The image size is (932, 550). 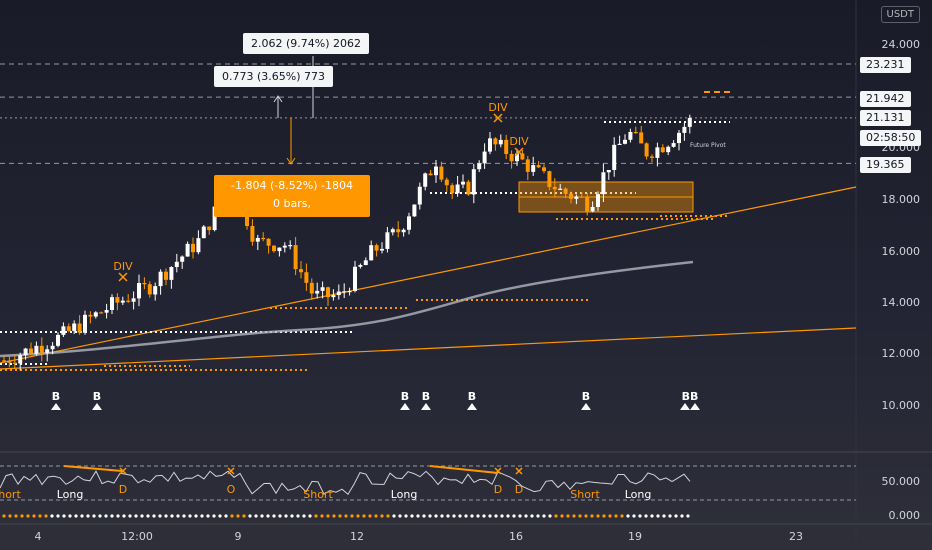 I want to click on y-tick-10: 10.000, so click(x=901, y=405).